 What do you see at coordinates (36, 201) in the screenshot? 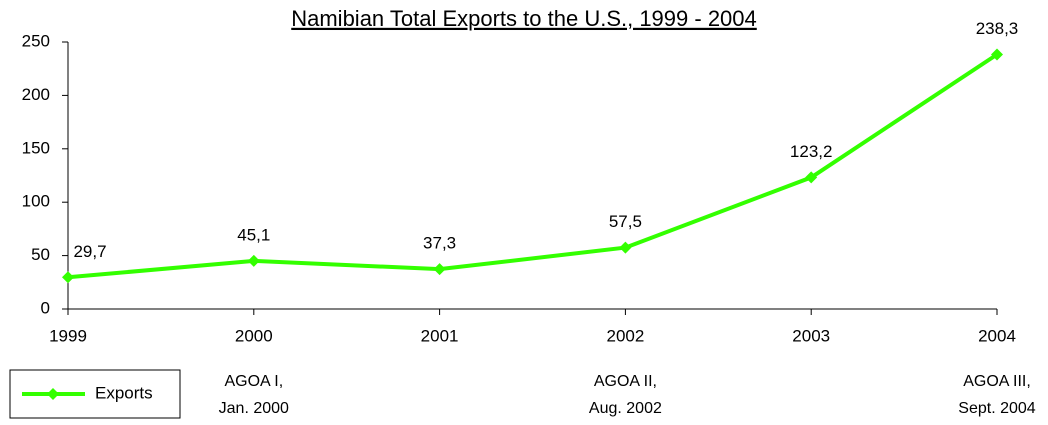
I see `y-tick-label: 100` at bounding box center [36, 201].